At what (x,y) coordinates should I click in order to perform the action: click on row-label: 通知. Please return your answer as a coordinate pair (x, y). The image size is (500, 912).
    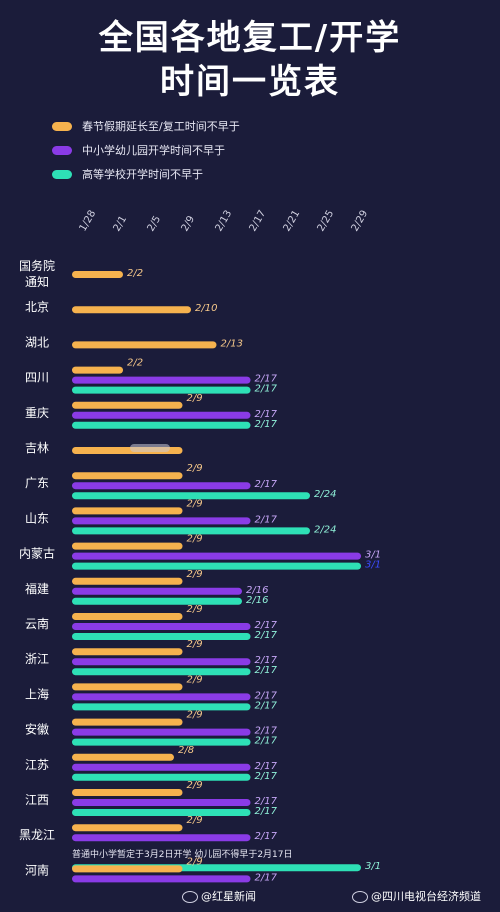
    Looking at the image, I should click on (37, 282).